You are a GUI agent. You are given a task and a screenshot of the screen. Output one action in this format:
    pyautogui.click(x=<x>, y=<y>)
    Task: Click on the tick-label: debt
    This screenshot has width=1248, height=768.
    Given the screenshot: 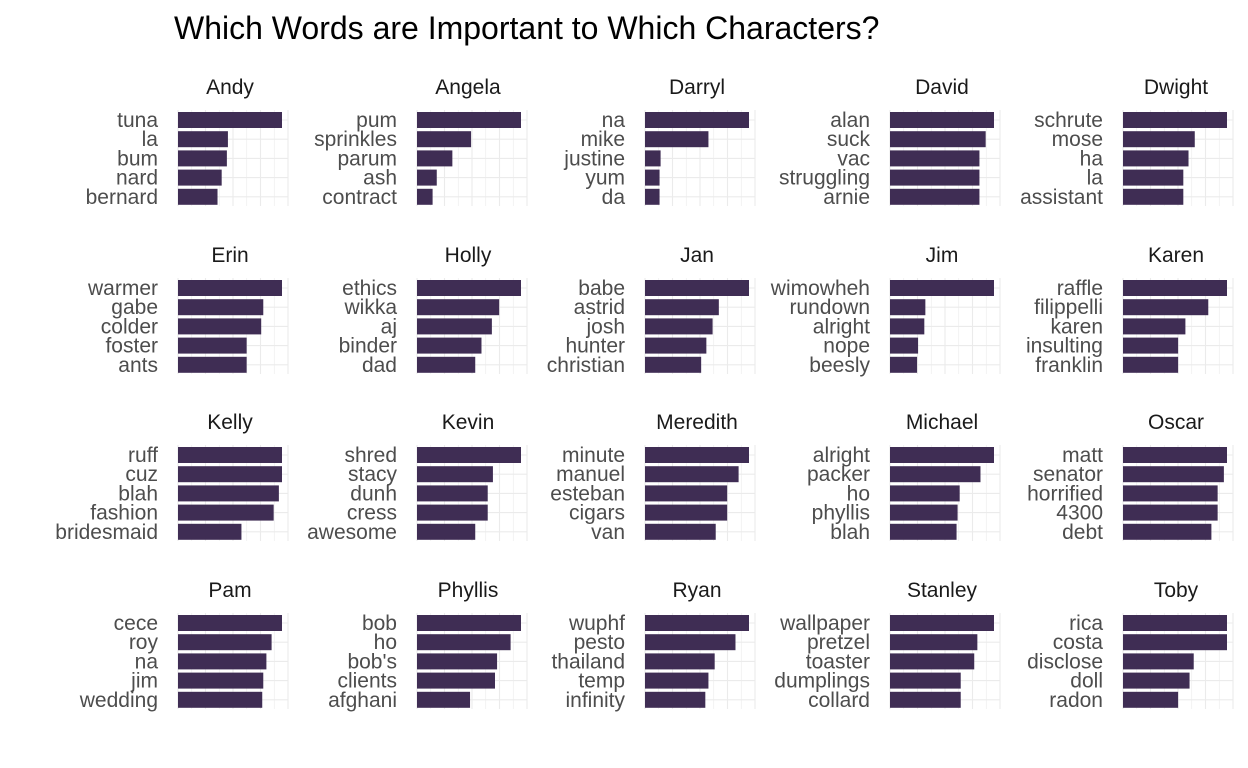 What is the action you would take?
    pyautogui.click(x=1082, y=532)
    